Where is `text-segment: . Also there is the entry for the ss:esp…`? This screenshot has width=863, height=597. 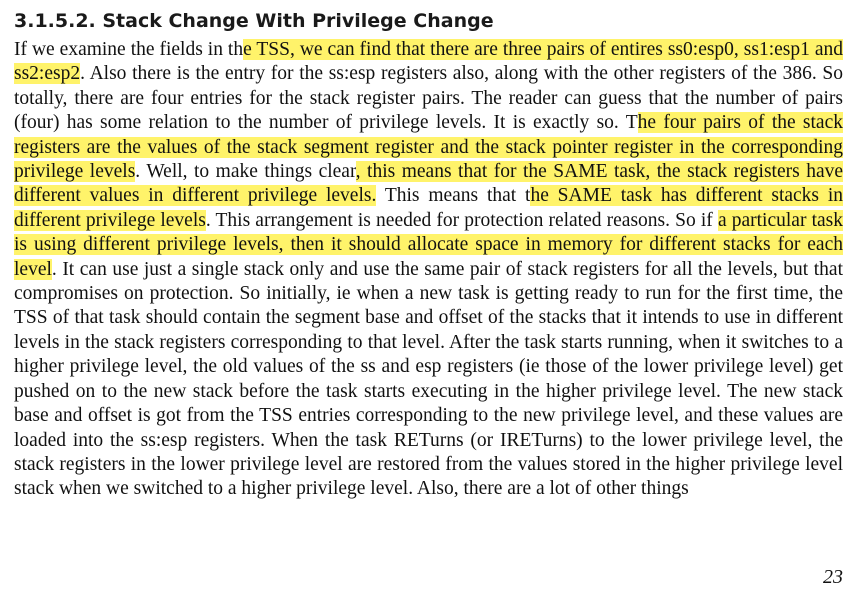 text-segment: . Also there is the entry for the ss:esp… is located at coordinates (428, 98).